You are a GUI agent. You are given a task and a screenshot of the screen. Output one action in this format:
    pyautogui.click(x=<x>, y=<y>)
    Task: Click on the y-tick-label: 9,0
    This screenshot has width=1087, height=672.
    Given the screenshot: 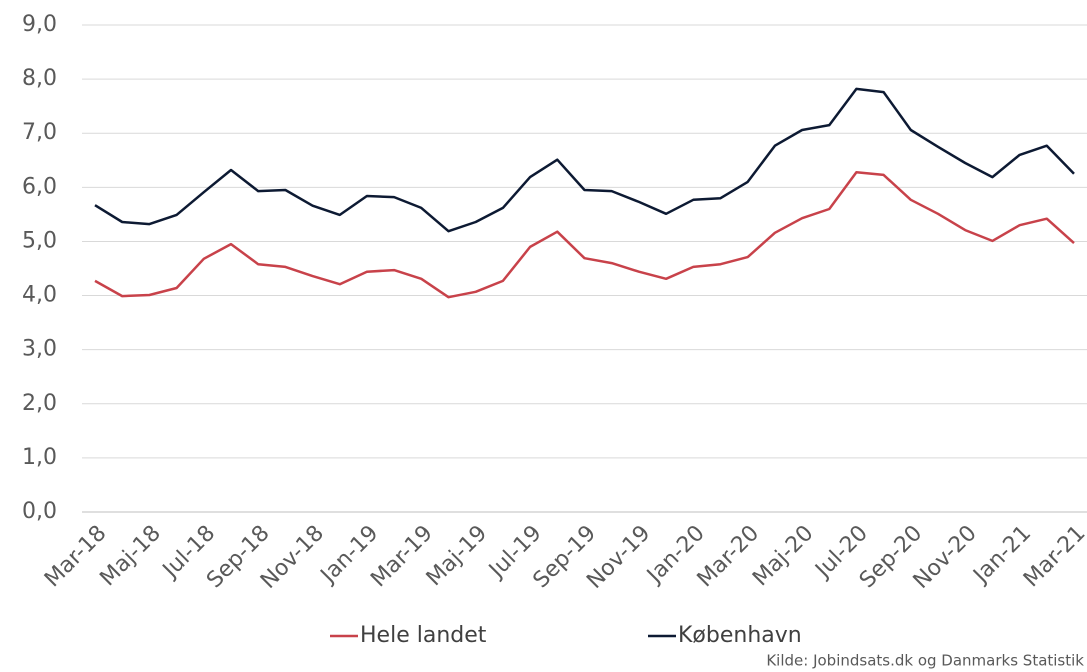 What is the action you would take?
    pyautogui.click(x=39, y=24)
    